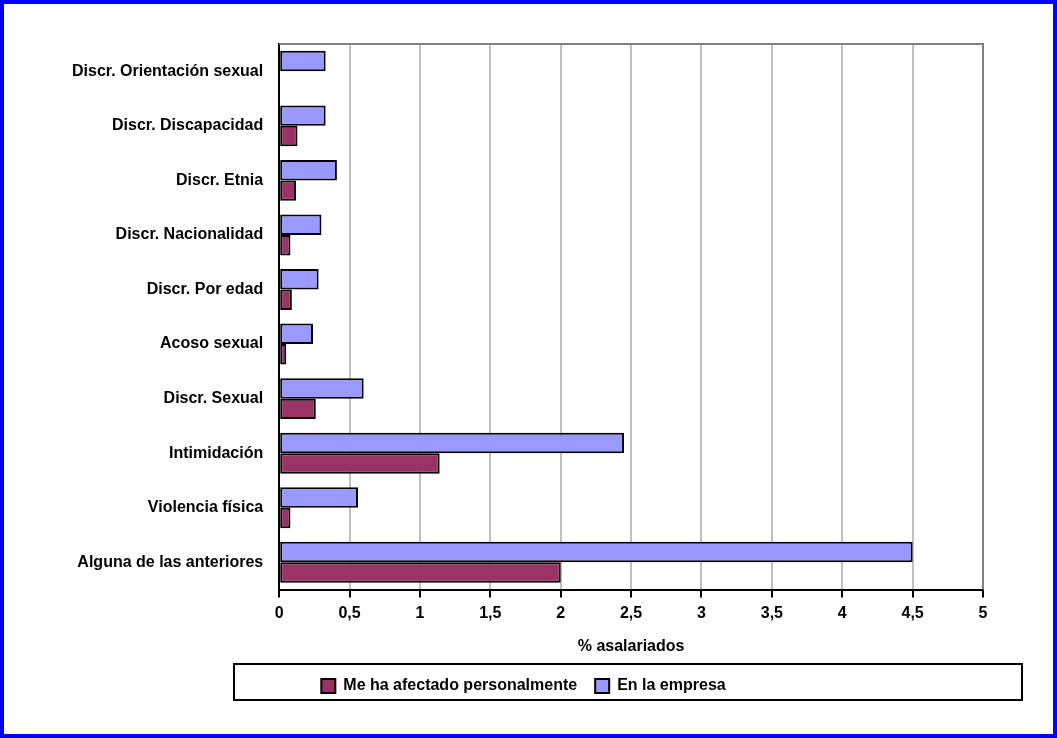 This screenshot has height=738, width=1057. Describe the element at coordinates (671, 685) in the screenshot. I see `legend-label: En la empresa` at that location.